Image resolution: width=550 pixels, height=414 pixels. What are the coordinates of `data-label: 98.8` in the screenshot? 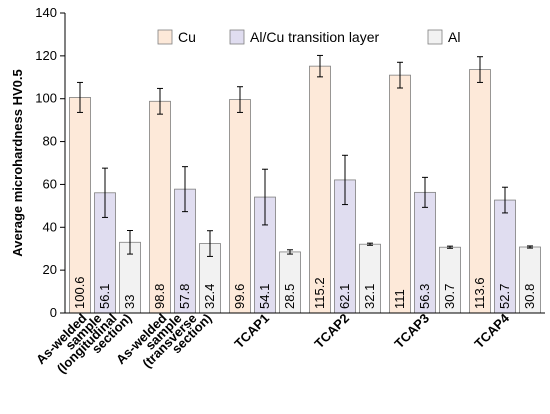 It's located at (159, 296).